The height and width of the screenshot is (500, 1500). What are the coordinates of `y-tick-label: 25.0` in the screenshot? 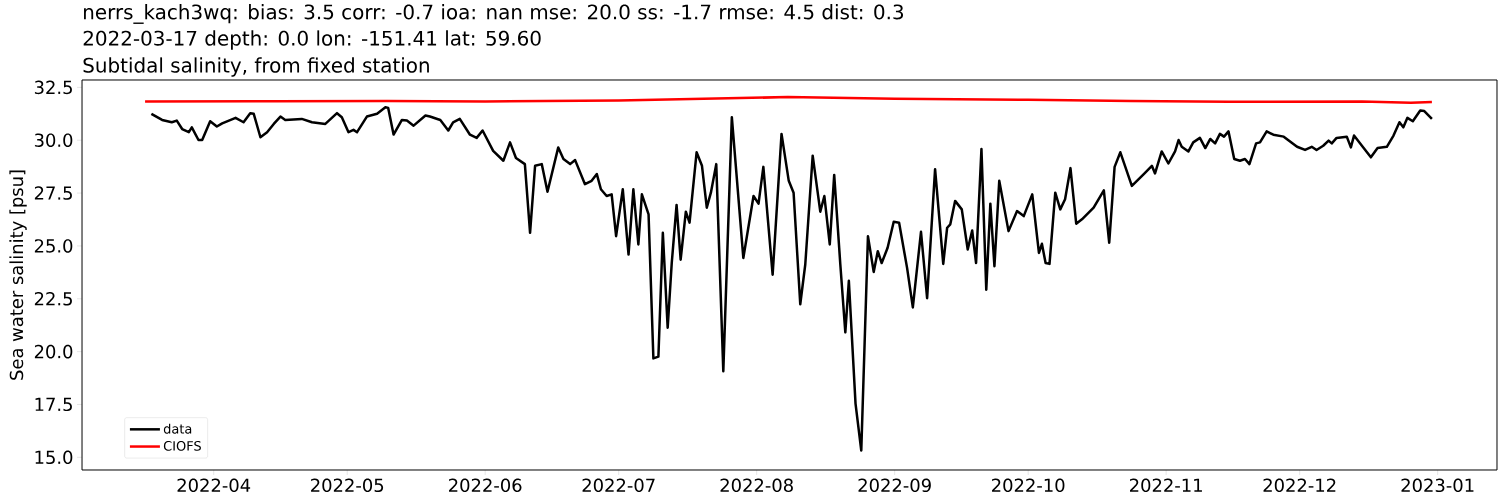 It's located at (53, 246).